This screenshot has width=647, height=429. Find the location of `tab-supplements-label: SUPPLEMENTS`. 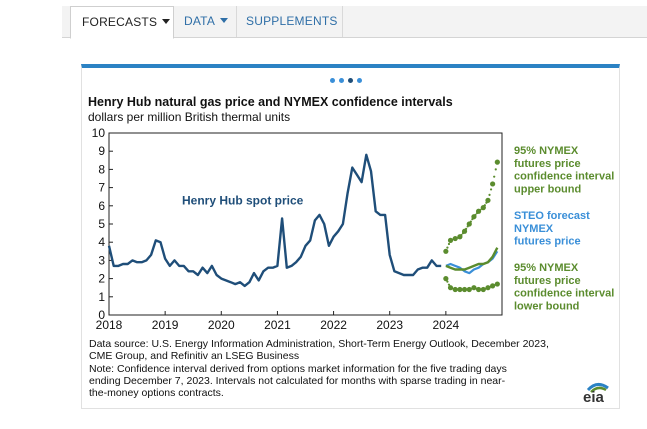

tab-supplements-label: SUPPLEMENTS is located at coordinates (292, 21).